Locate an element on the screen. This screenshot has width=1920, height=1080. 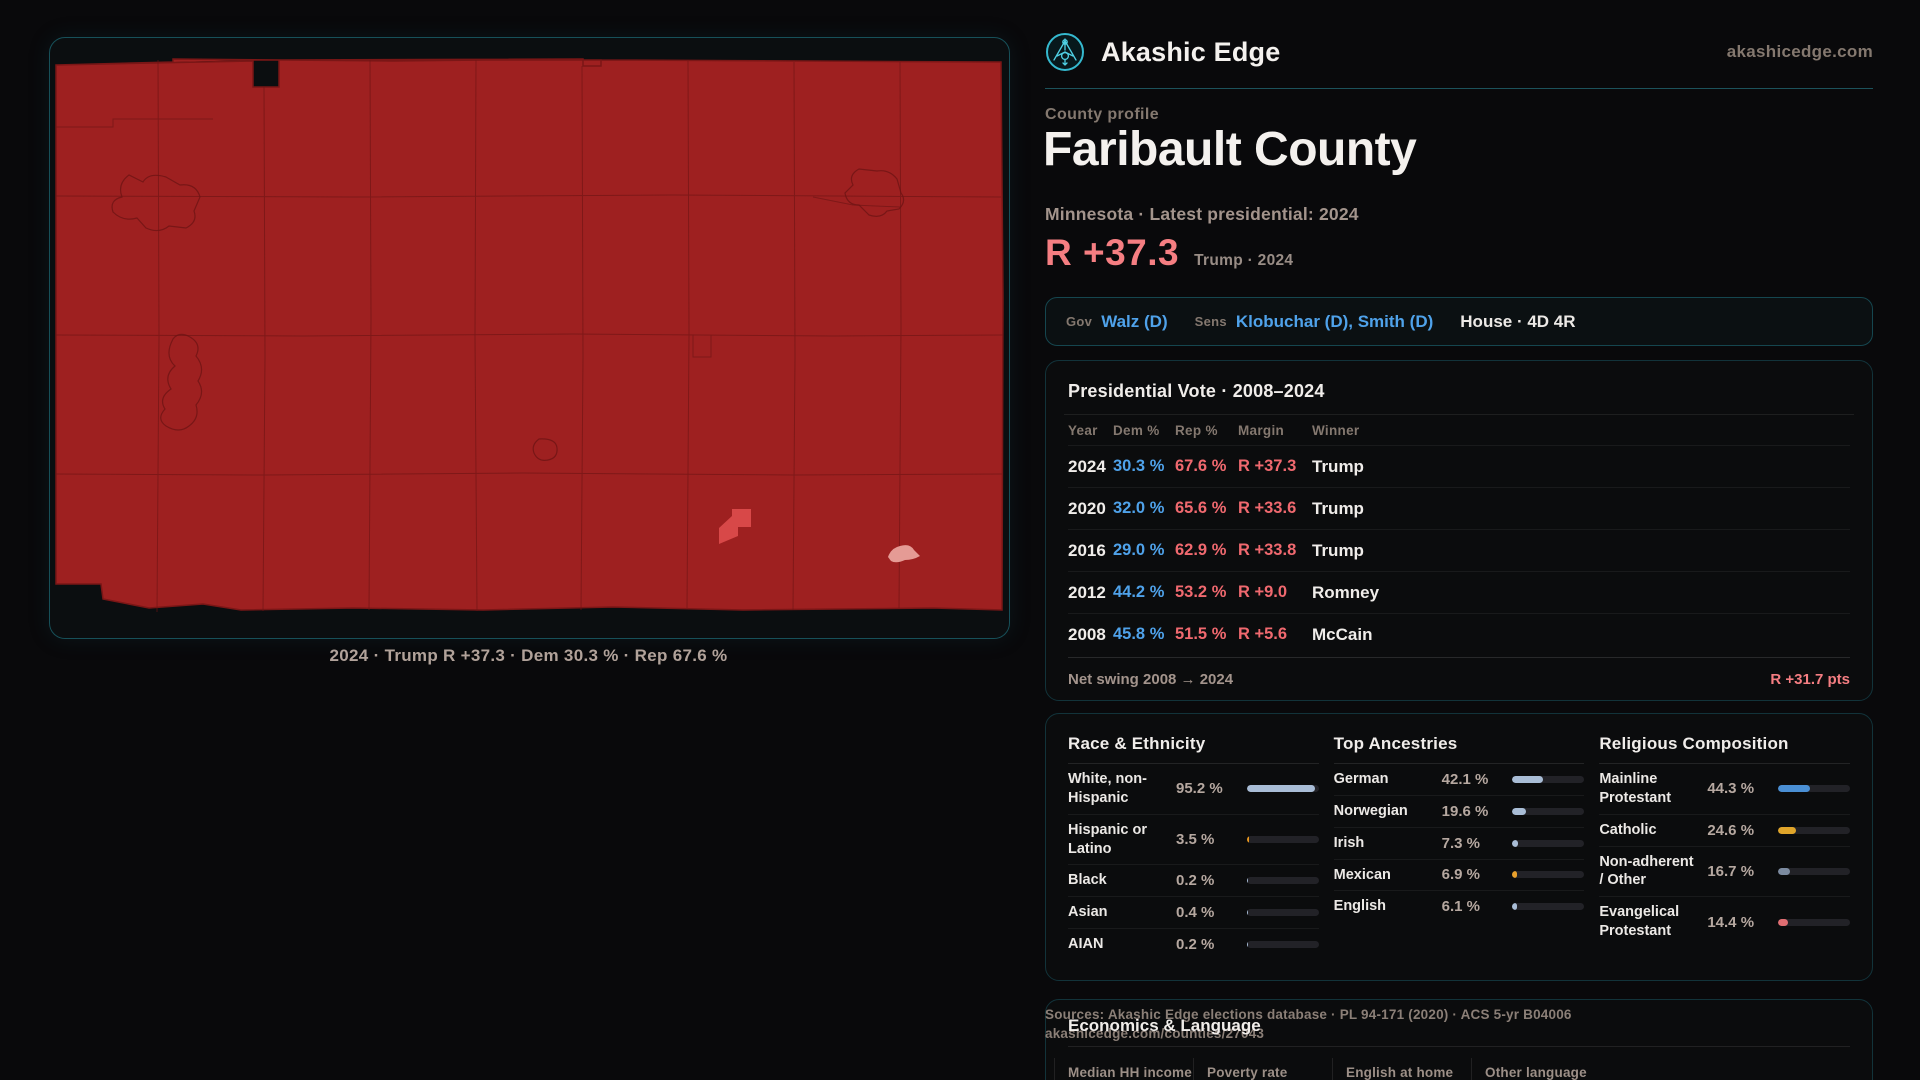
highlight-precinct-light is located at coordinates (904, 554).